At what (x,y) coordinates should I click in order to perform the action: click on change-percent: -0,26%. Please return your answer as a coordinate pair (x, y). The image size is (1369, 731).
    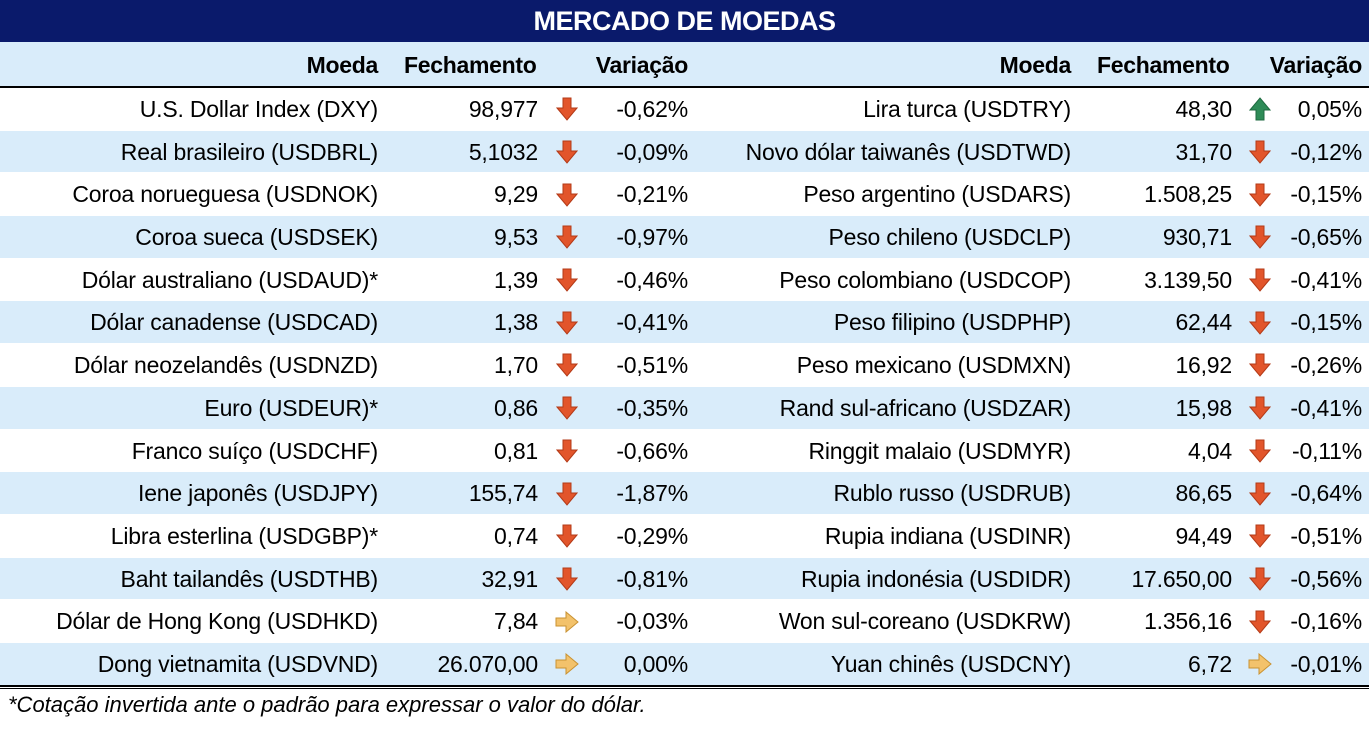
    Looking at the image, I should click on (1326, 365).